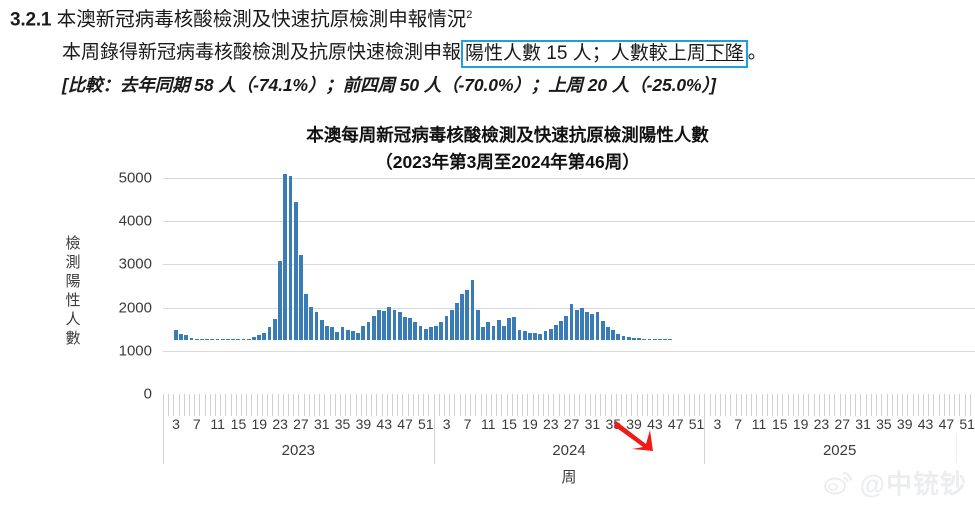 The height and width of the screenshot is (508, 975). Describe the element at coordinates (842, 424) in the screenshot. I see `x-axis-tick-label: 27` at that location.